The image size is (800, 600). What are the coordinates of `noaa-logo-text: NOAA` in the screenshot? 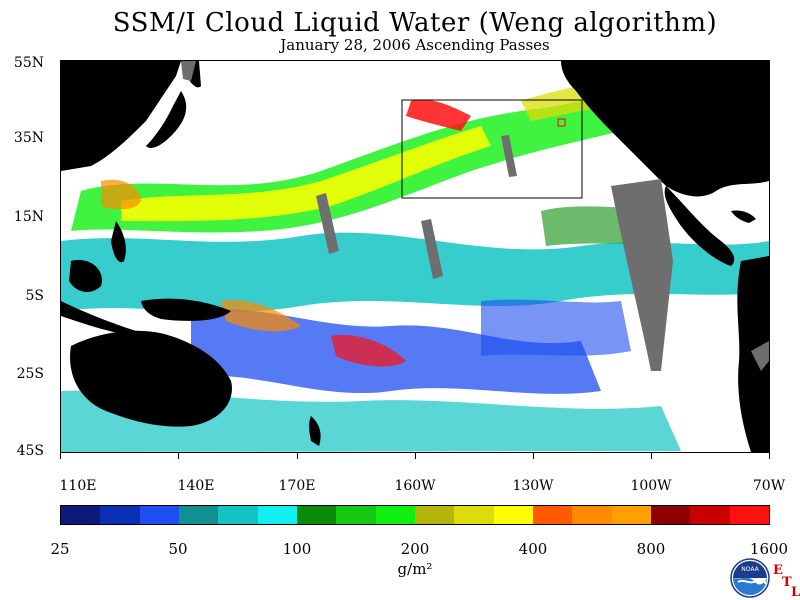 It's located at (750, 569).